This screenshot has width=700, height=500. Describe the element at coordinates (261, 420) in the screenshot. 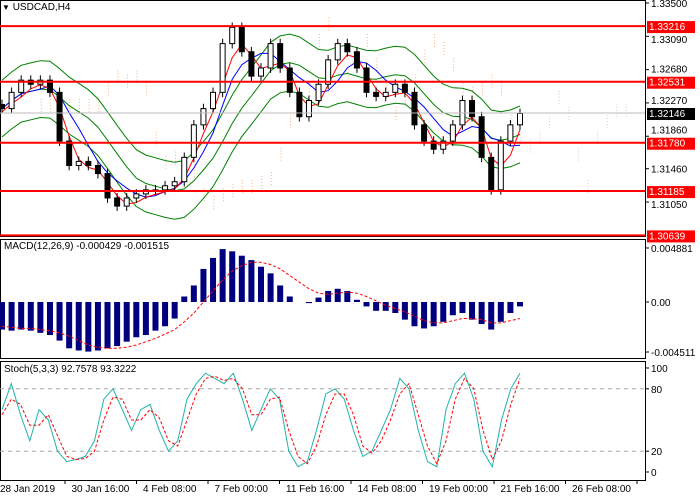

I see `stoch-signal-line` at that location.